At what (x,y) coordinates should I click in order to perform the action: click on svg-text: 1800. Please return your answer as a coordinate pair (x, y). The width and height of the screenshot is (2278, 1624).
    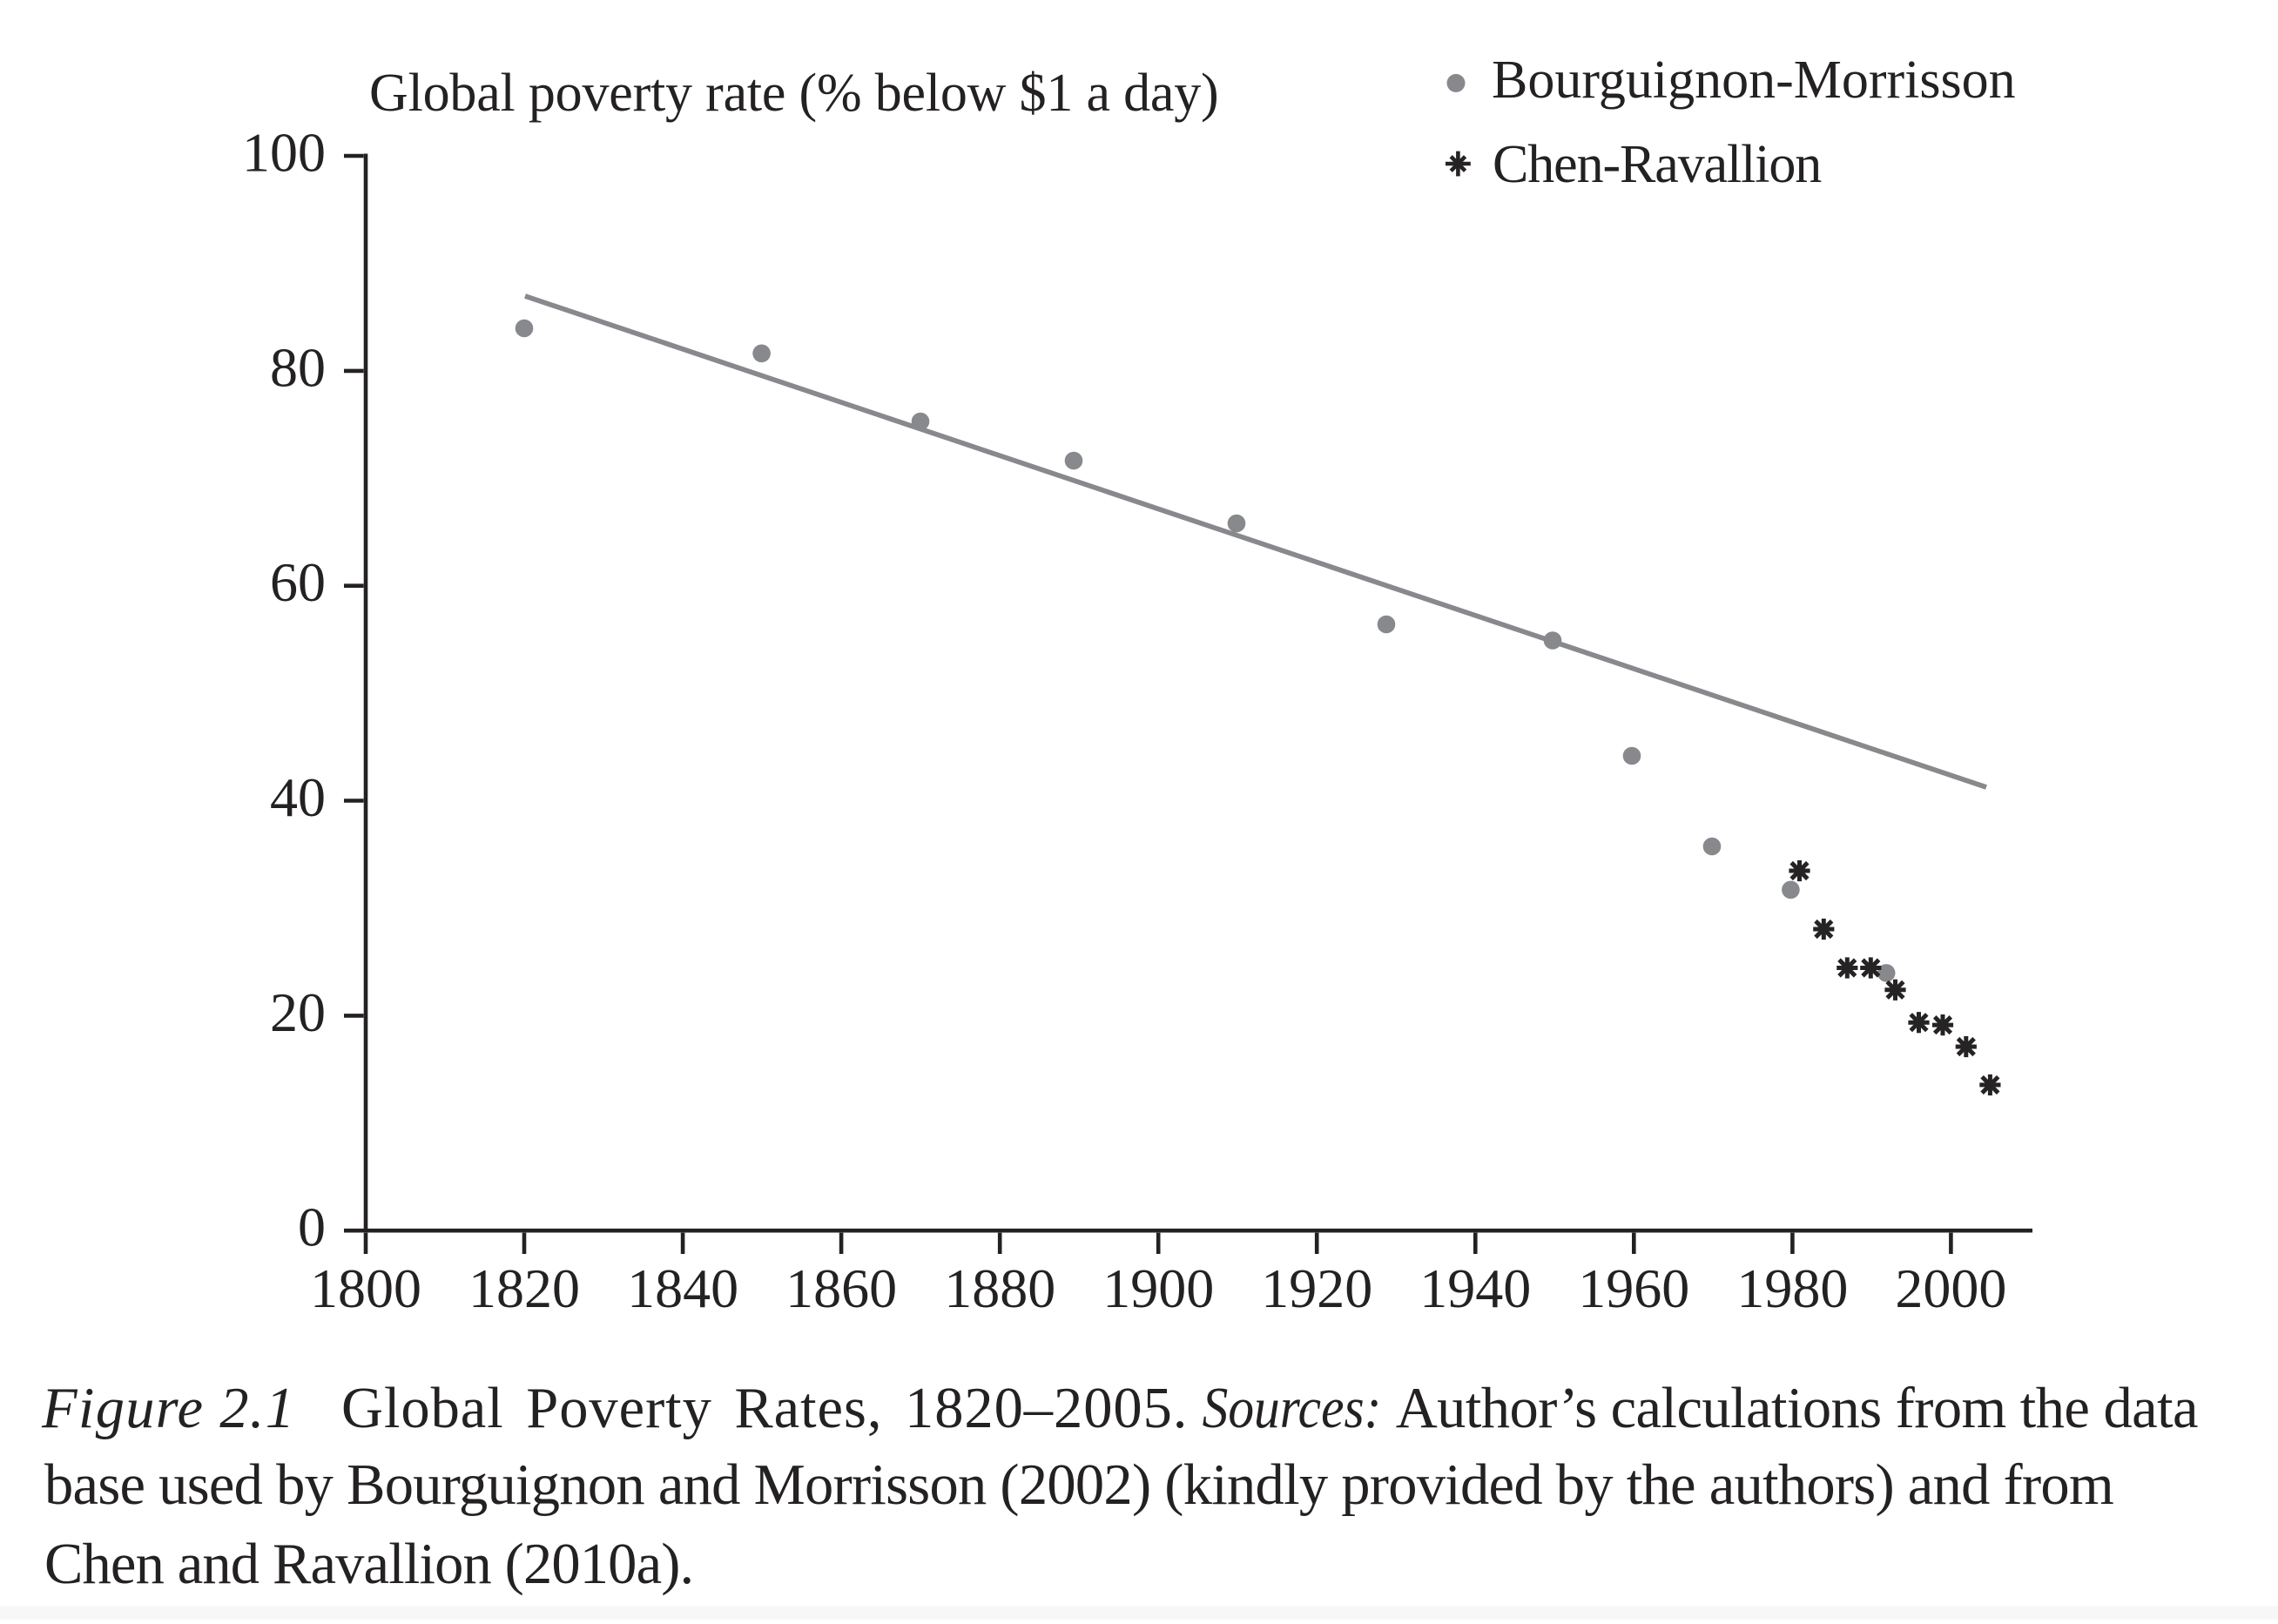
    Looking at the image, I should click on (366, 1288).